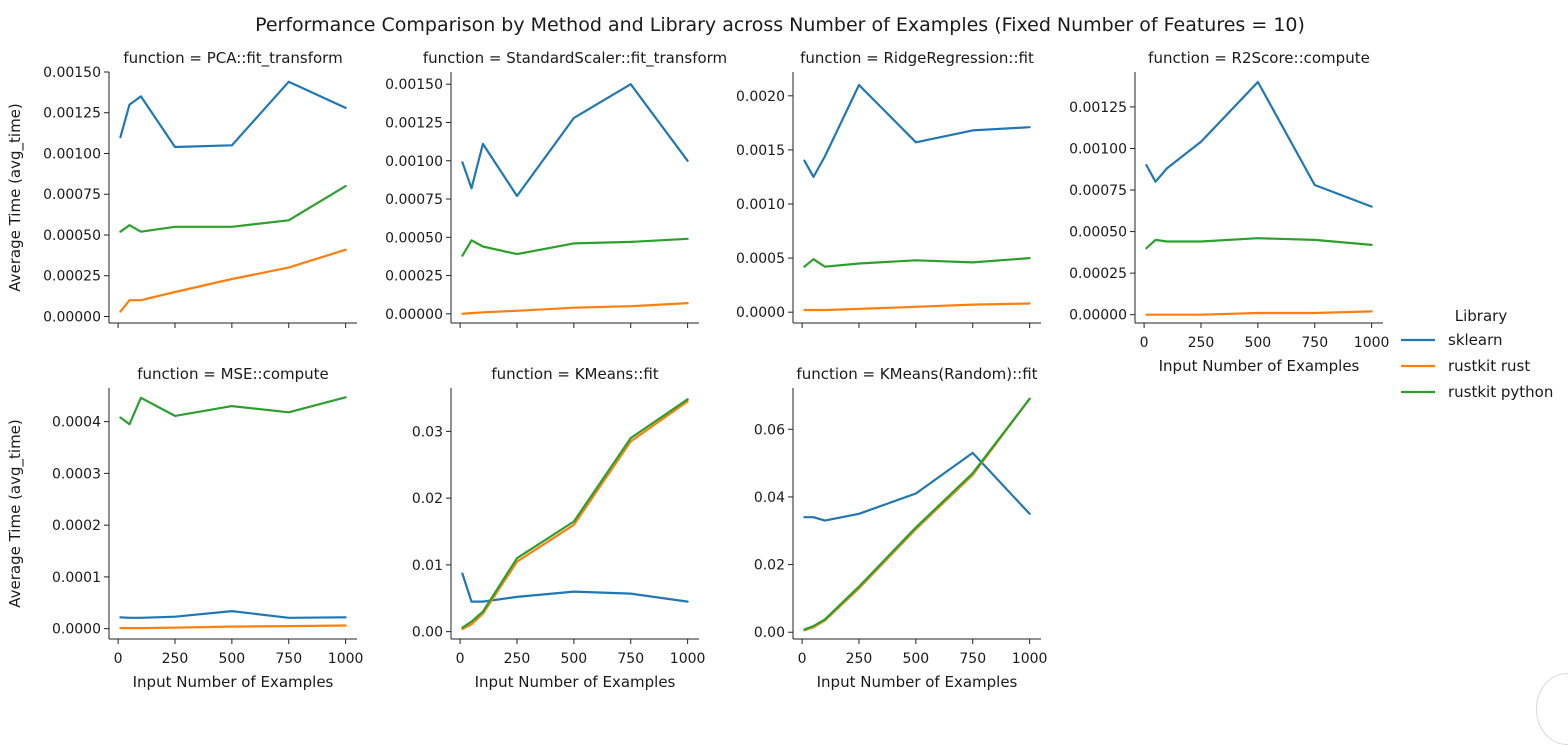 The height and width of the screenshot is (745, 1568). Describe the element at coordinates (916, 374) in the screenshot. I see `panel-title: function = KMeans(Random)::fit` at that location.